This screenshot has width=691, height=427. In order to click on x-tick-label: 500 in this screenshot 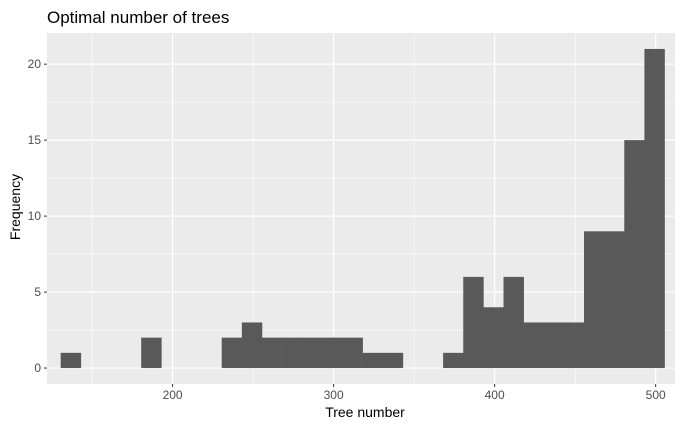, I will do `click(656, 395)`.